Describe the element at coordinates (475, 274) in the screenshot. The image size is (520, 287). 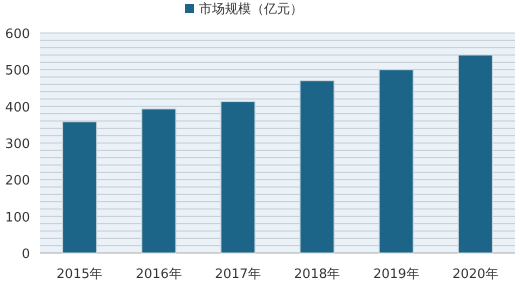
I see `x-tick-label: 2020年` at that location.